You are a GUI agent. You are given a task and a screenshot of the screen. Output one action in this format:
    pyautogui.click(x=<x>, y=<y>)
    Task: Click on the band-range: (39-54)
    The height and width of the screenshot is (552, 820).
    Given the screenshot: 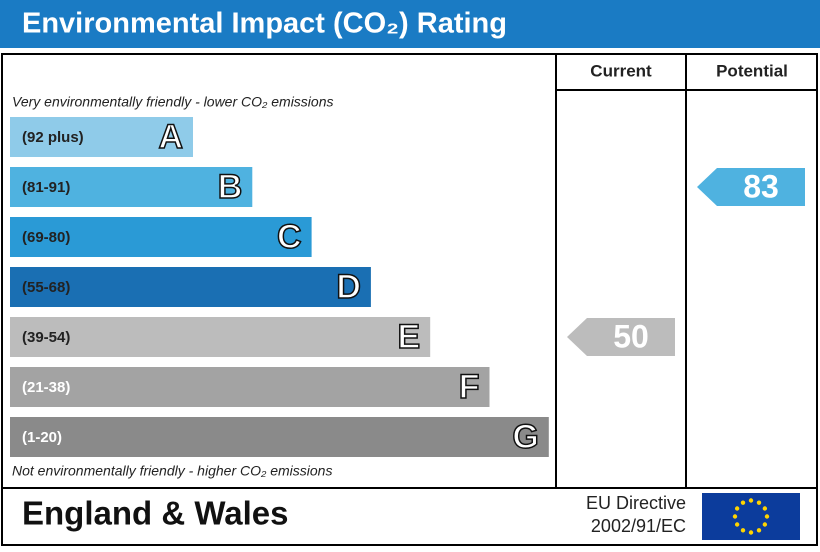 What is the action you would take?
    pyautogui.click(x=46, y=337)
    